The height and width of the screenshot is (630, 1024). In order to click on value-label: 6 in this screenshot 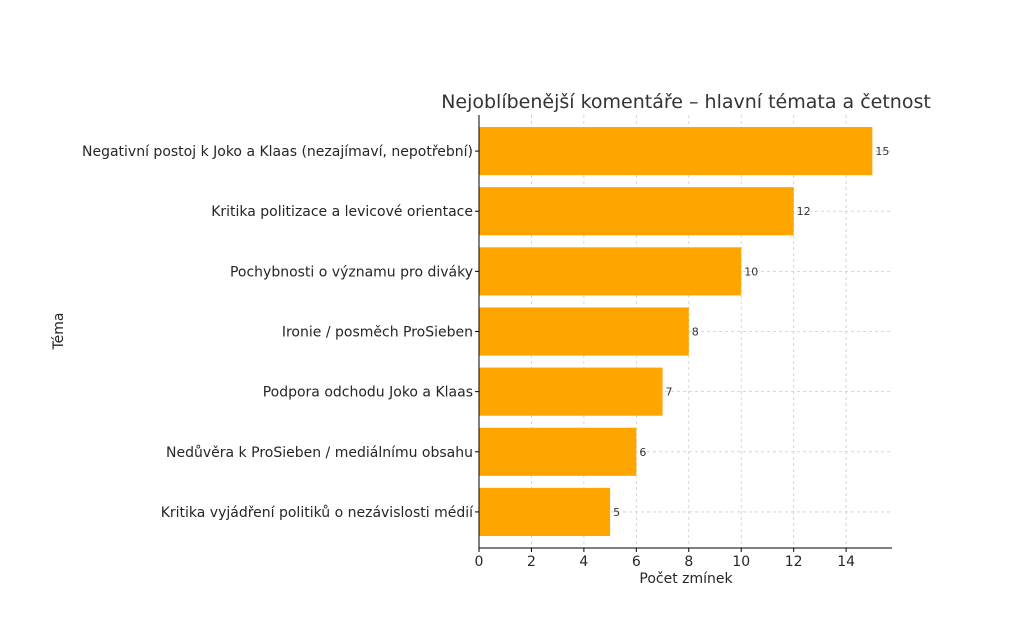, I will do `click(642, 452)`.